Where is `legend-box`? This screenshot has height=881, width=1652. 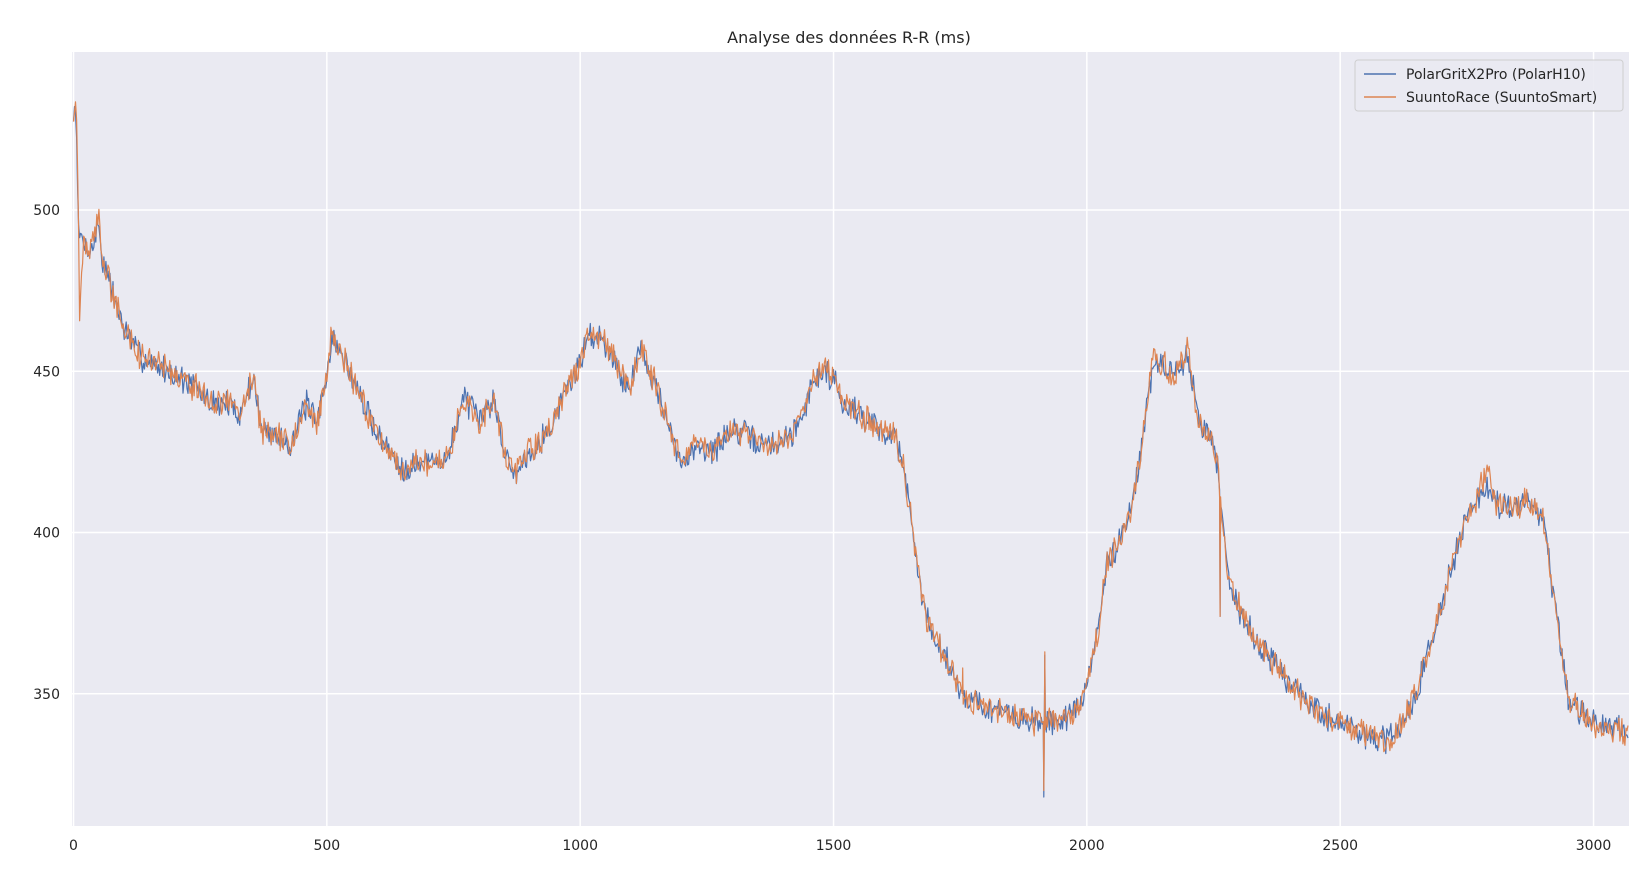 legend-box is located at coordinates (1489, 85).